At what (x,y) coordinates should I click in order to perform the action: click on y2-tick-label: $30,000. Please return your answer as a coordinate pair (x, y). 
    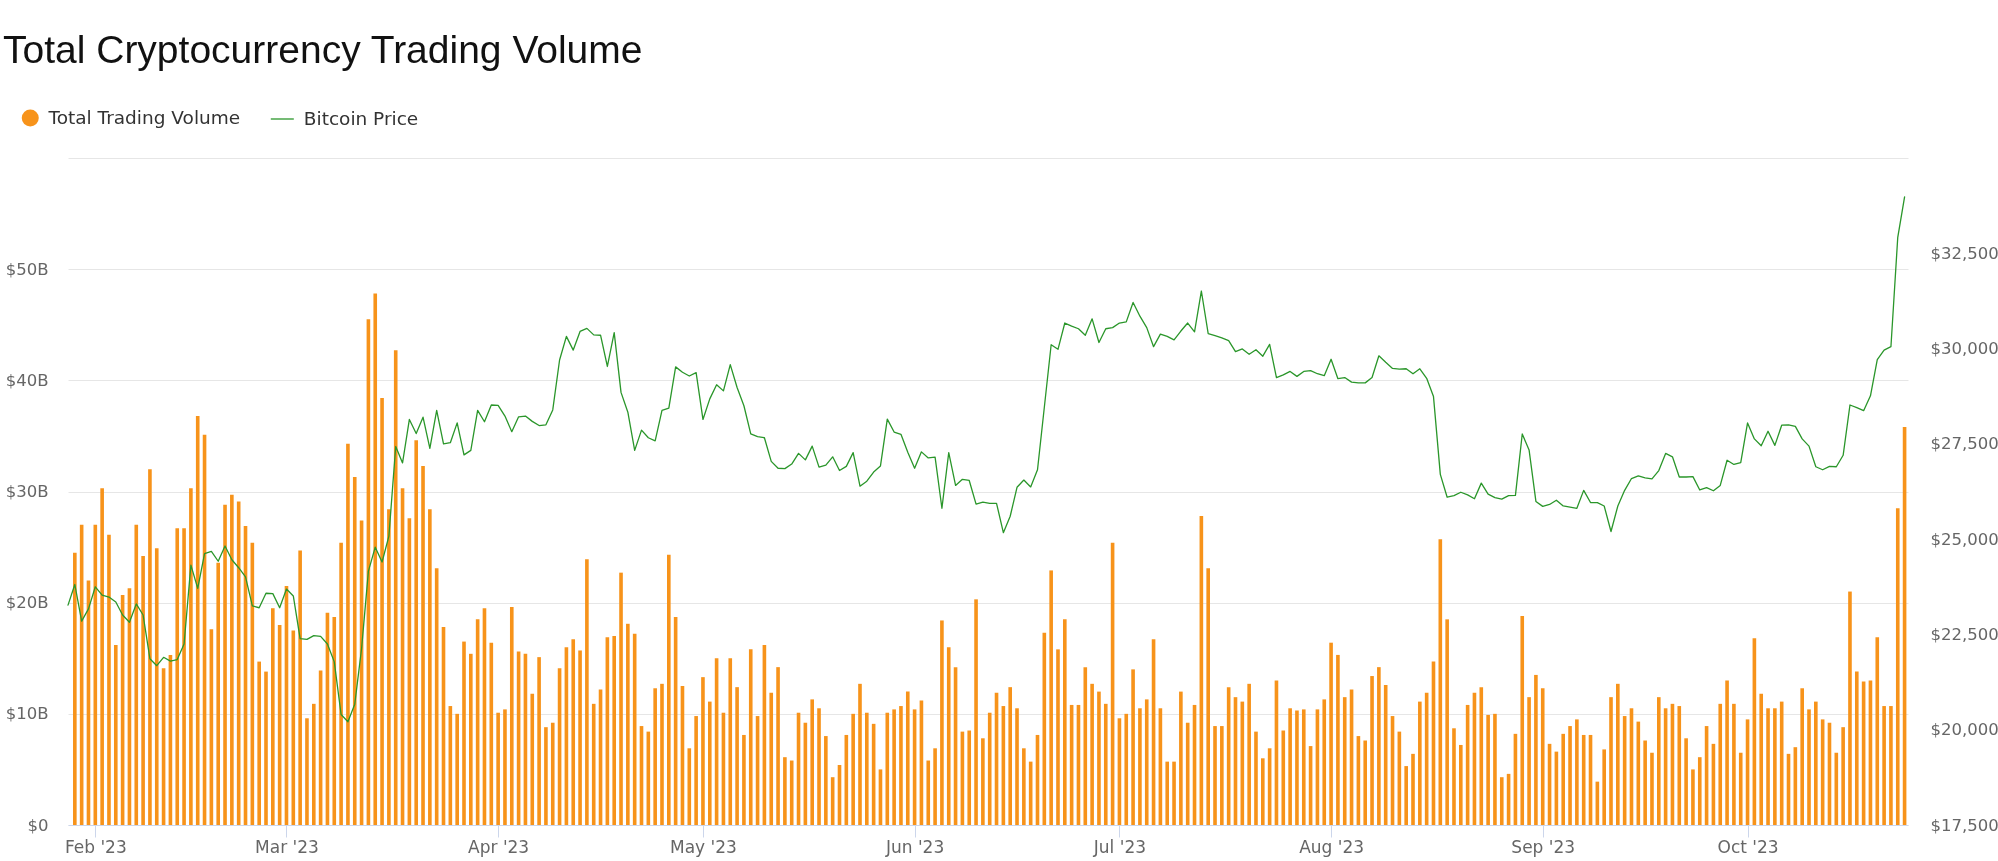
    Looking at the image, I should click on (1964, 349).